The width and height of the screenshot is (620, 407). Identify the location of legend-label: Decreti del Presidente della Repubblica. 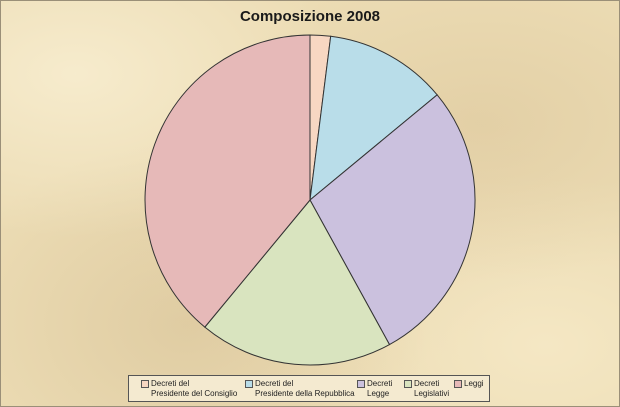
(305, 388).